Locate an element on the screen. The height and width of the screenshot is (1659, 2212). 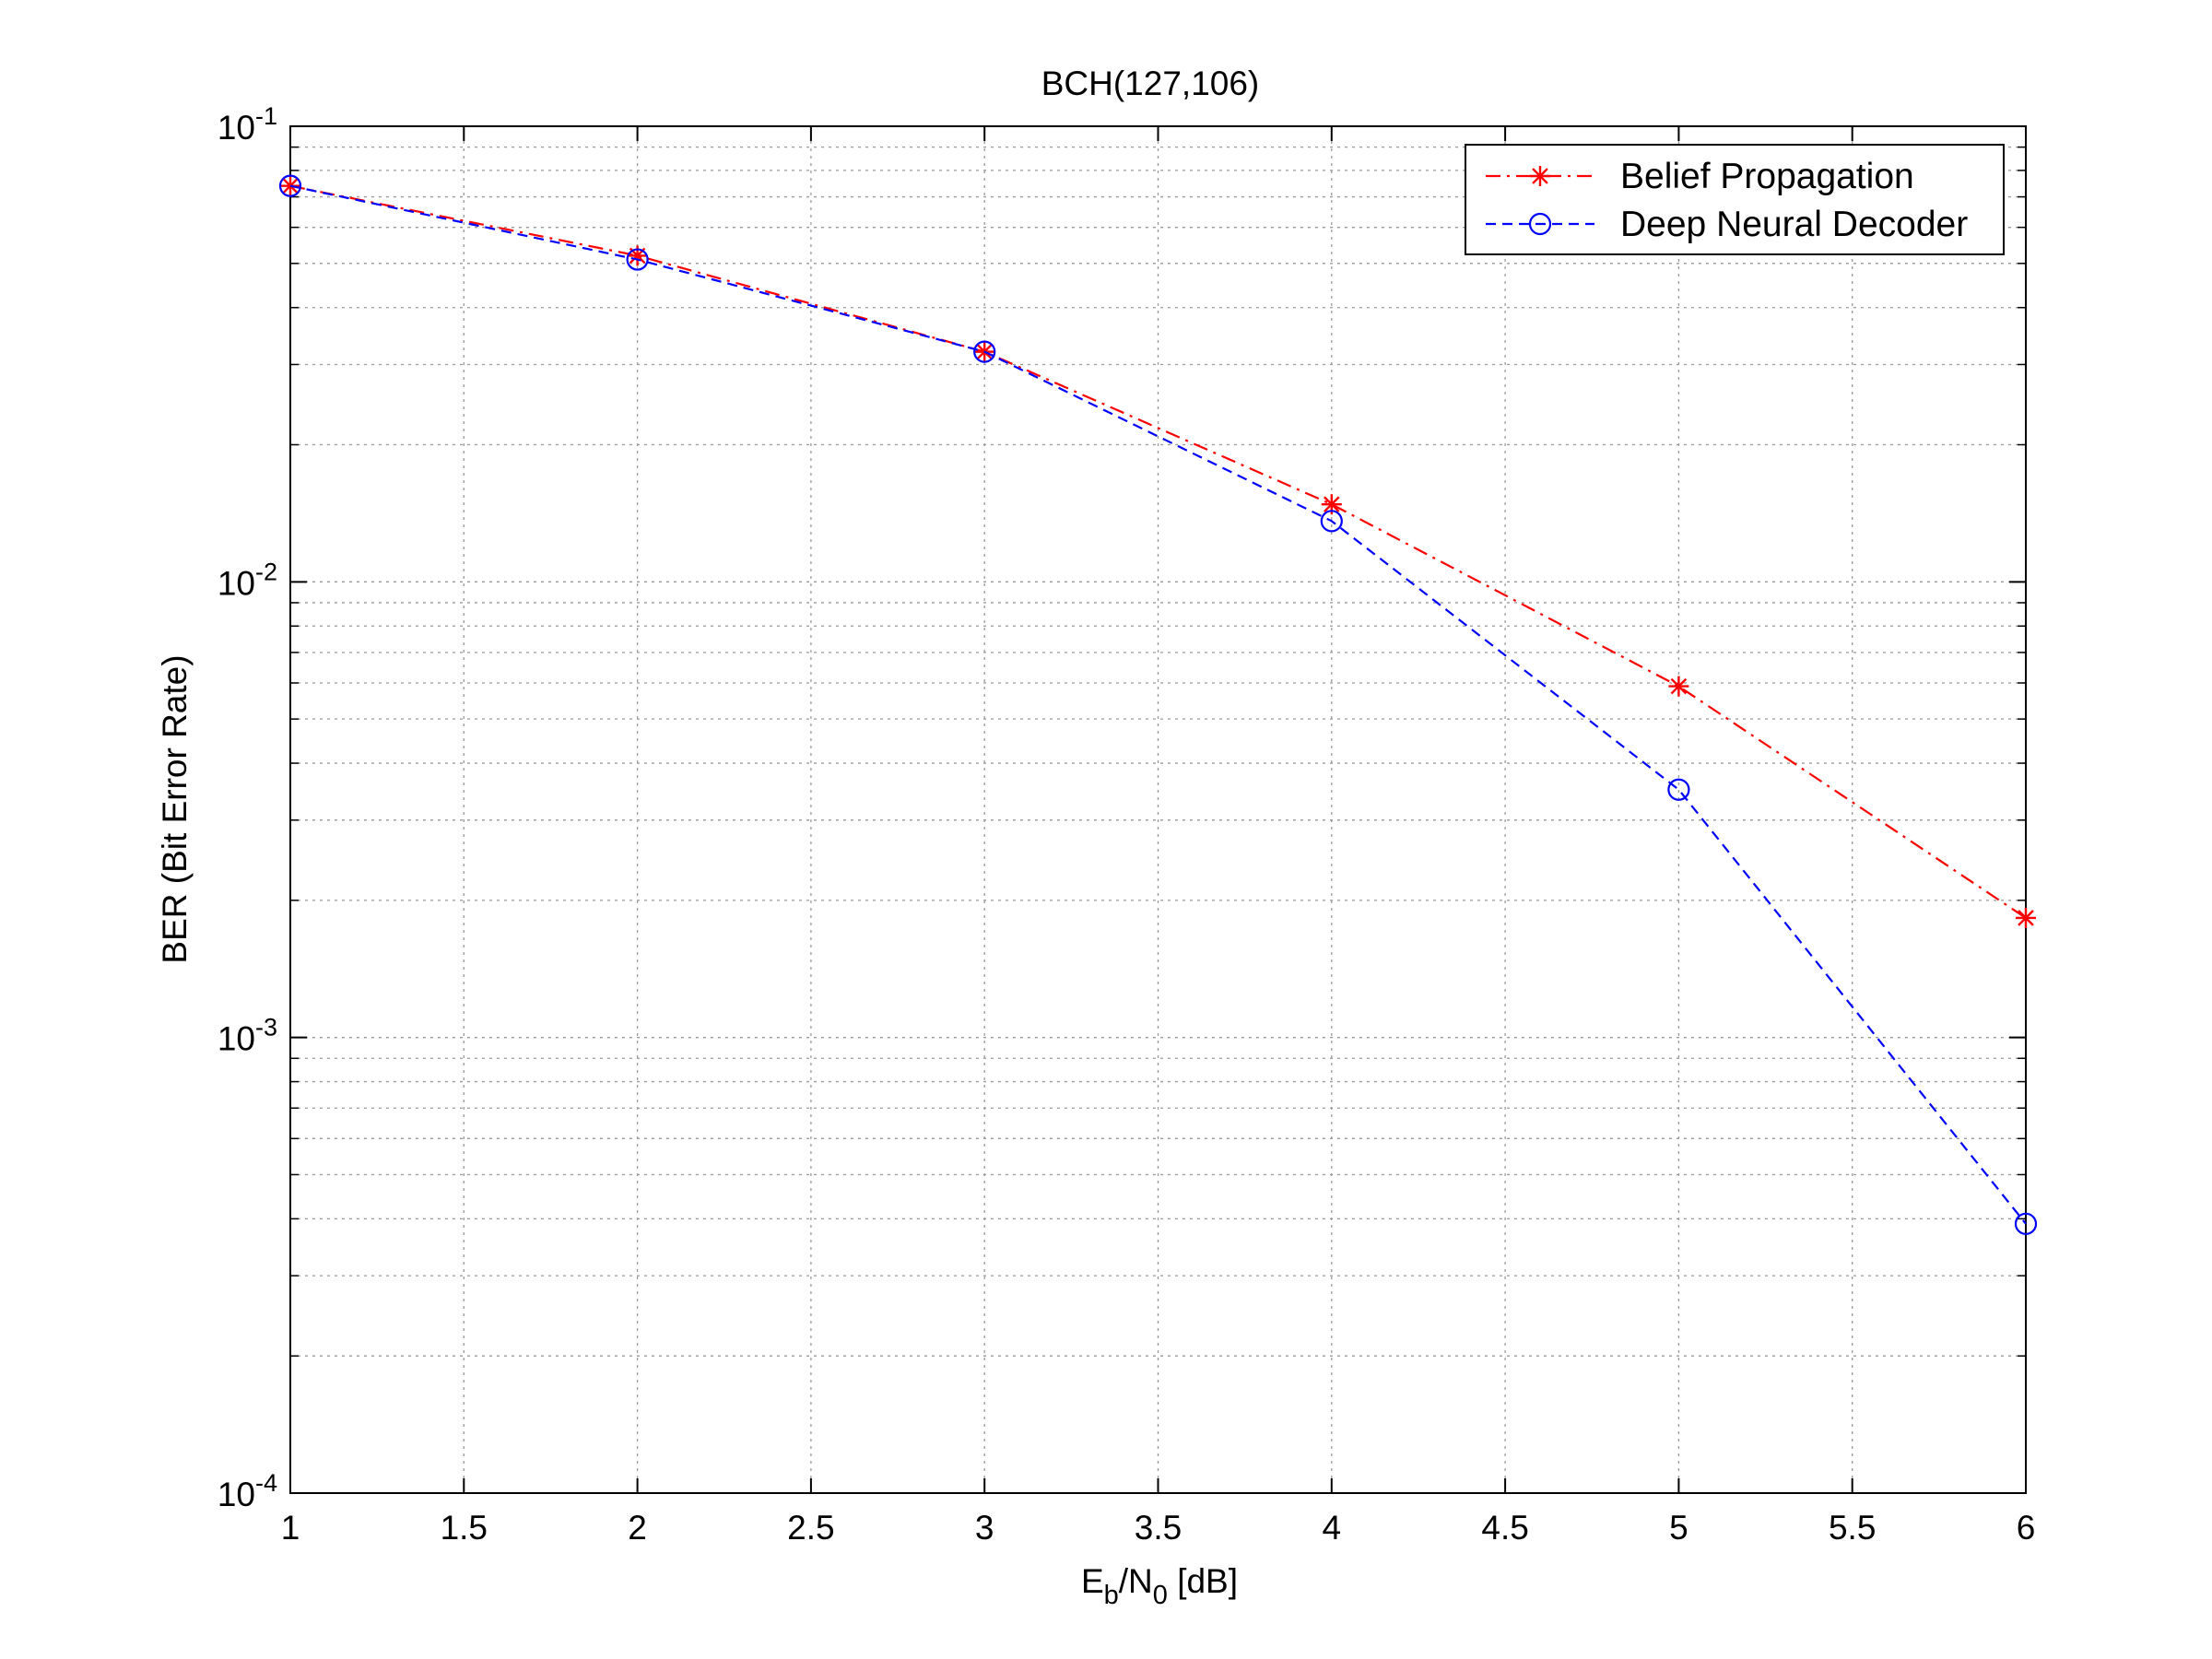
x-tick-label: 5.5 is located at coordinates (1852, 1528).